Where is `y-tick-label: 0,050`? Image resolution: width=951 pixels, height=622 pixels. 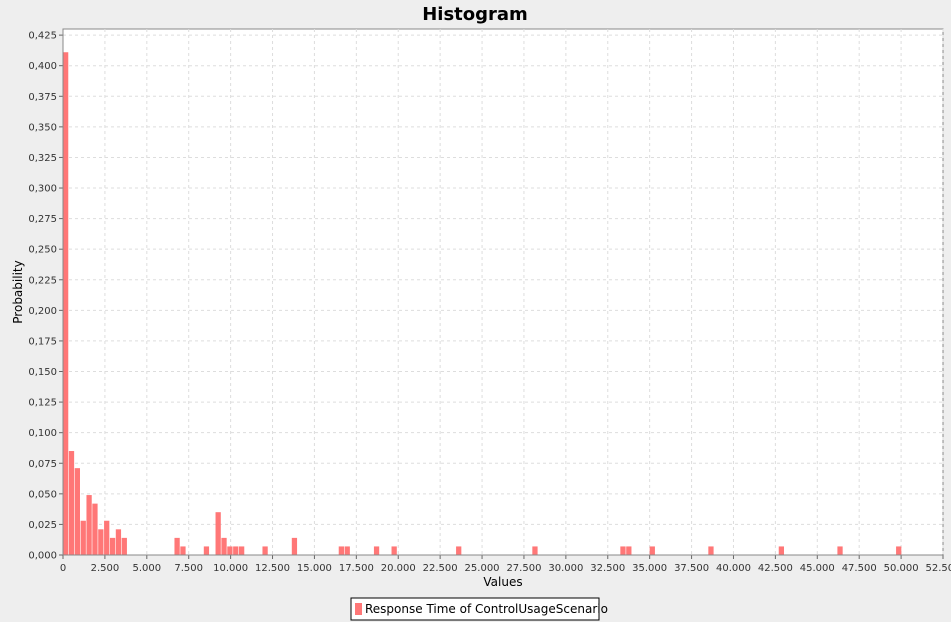 y-tick-label: 0,050 is located at coordinates (42, 494).